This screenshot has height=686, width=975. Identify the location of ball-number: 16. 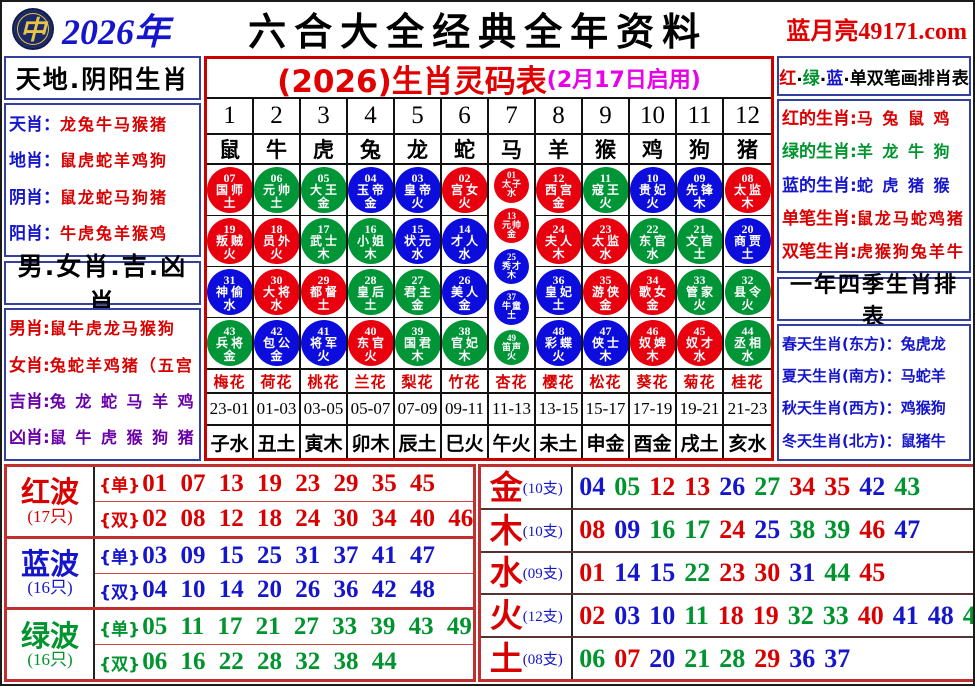
(370, 228).